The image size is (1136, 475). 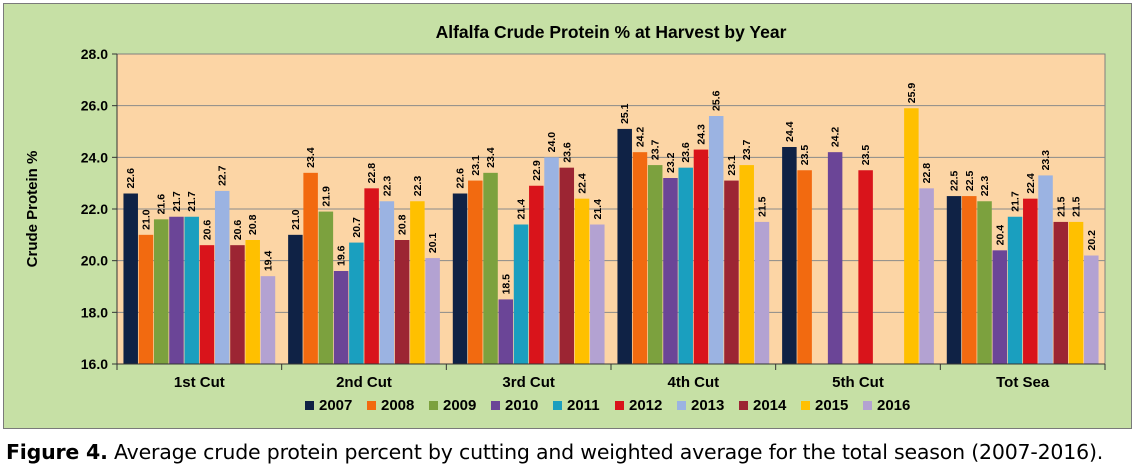 I want to click on bar-1st-cut-2012, so click(x=207, y=304).